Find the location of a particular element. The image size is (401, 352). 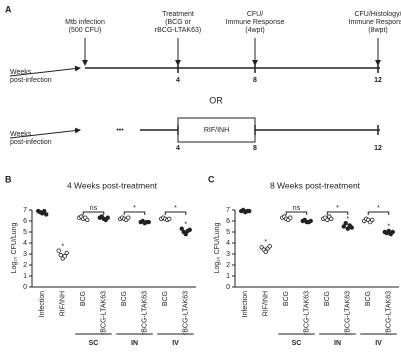

chart-title: 4 Weeks post-treatment is located at coordinates (112, 185).